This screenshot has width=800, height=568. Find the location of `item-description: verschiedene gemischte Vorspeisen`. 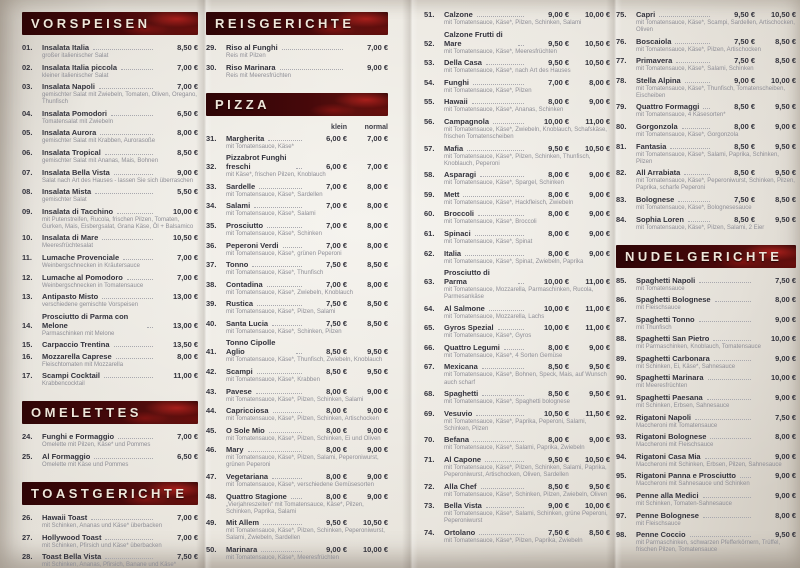

item-description: verschiedene gemischte Vorspeisen is located at coordinates (90, 305).